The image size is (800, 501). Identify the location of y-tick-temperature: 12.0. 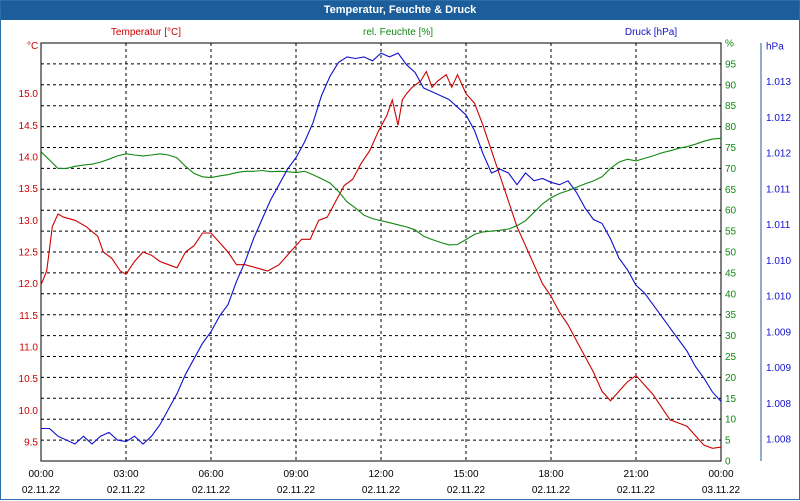
(29, 284).